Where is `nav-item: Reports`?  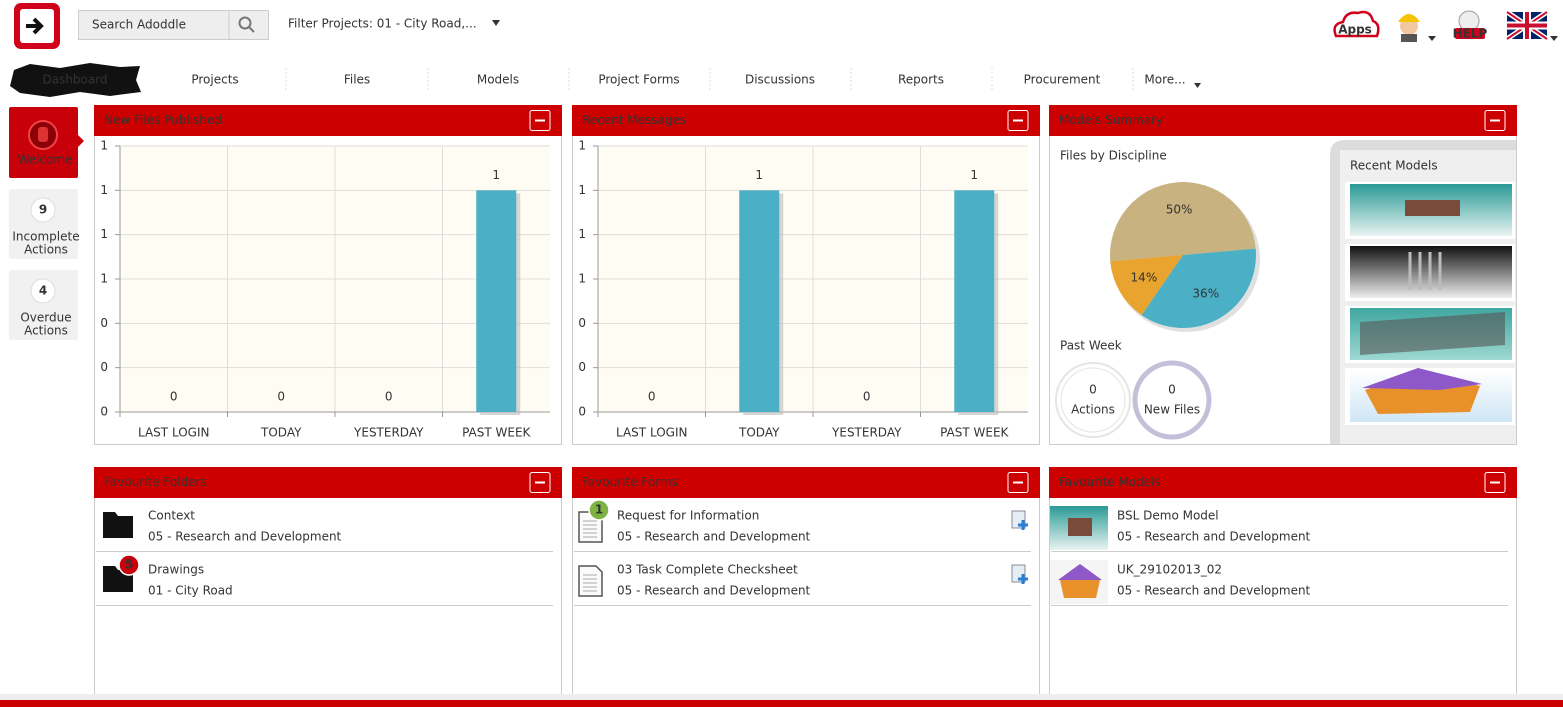 nav-item: Reports is located at coordinates (921, 80).